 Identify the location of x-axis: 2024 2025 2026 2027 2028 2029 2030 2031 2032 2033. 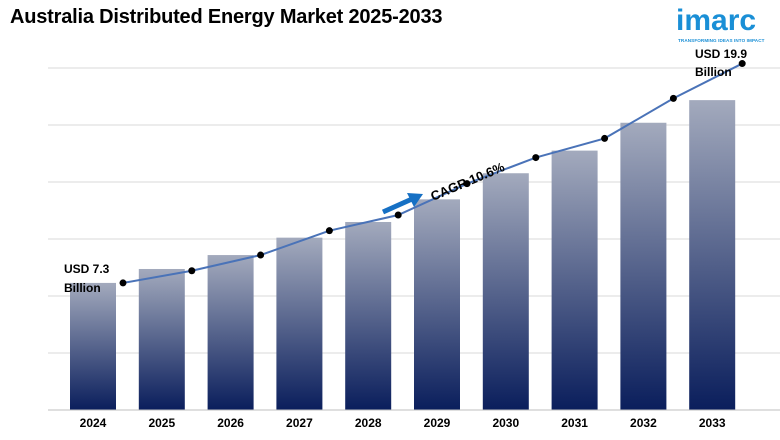
(414, 419).